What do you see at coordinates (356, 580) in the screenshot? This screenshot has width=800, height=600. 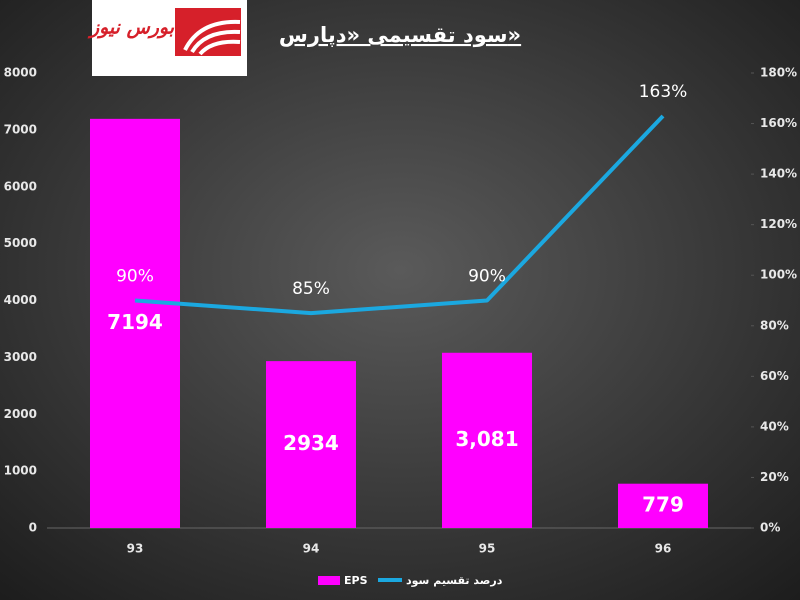 I see `legend-label: EPS` at bounding box center [356, 580].